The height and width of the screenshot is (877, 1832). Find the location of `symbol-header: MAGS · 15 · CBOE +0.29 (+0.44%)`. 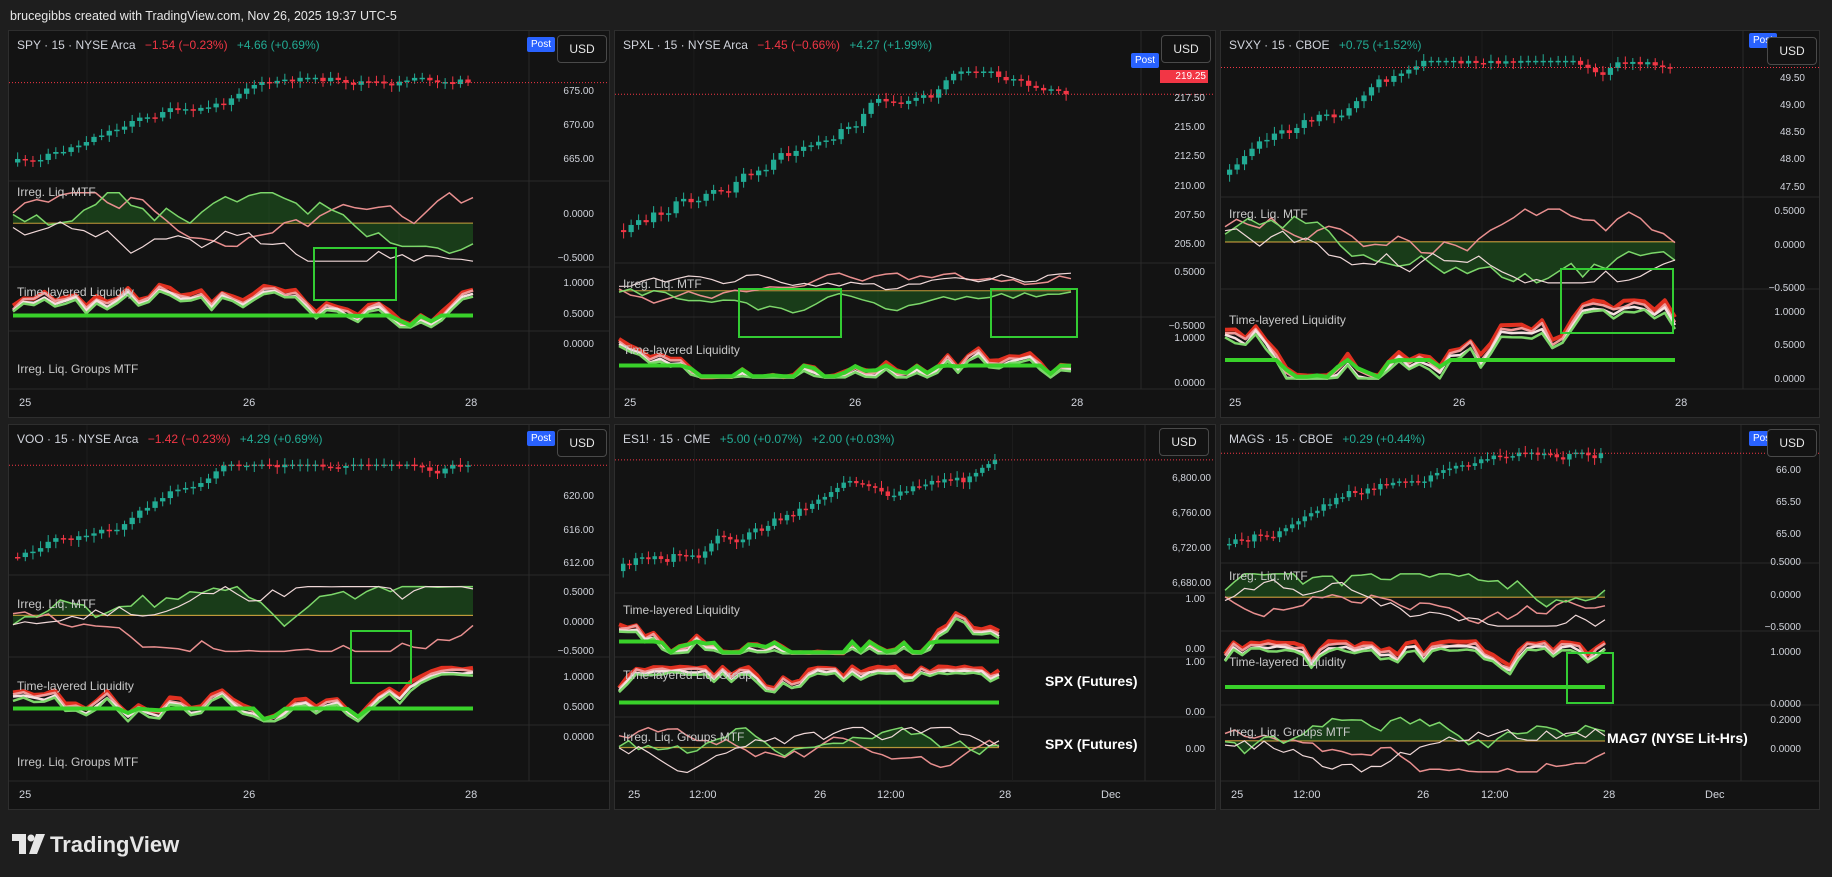

symbol-header: MAGS · 15 · CBOE +0.29 (+0.44%) is located at coordinates (1327, 439).